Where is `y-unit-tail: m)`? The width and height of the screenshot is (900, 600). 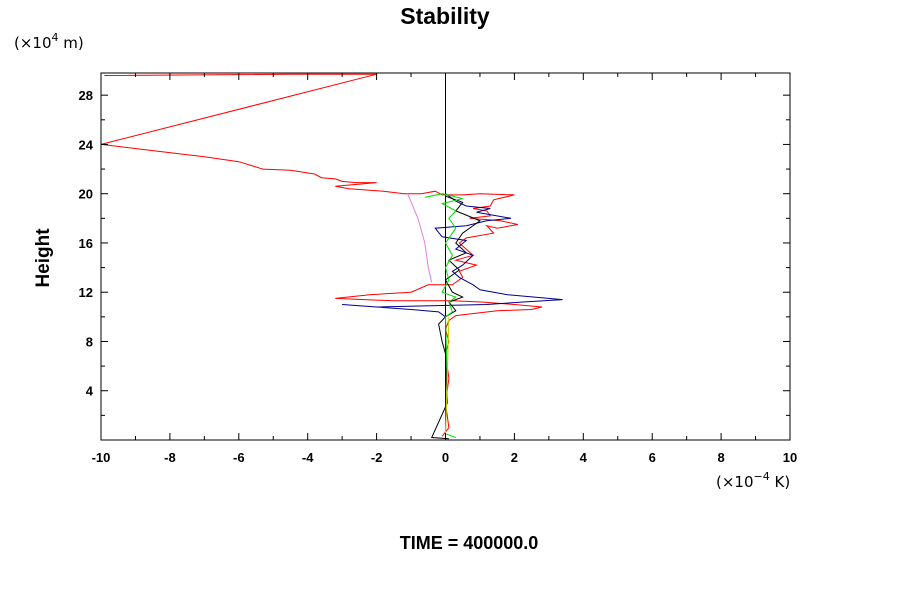
y-unit-tail: m) is located at coordinates (71, 43).